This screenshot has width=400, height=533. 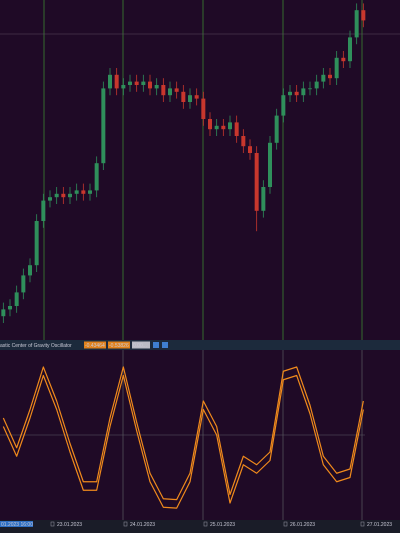 I want to click on value-label: -0.53826, so click(x=119, y=346).